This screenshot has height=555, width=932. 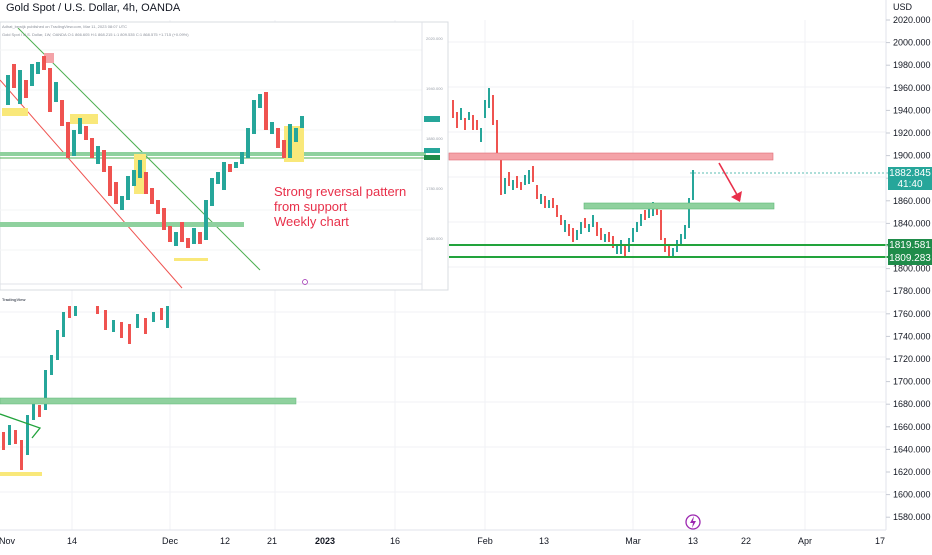 I want to click on time-tick-label: Nov, so click(x=7, y=541).